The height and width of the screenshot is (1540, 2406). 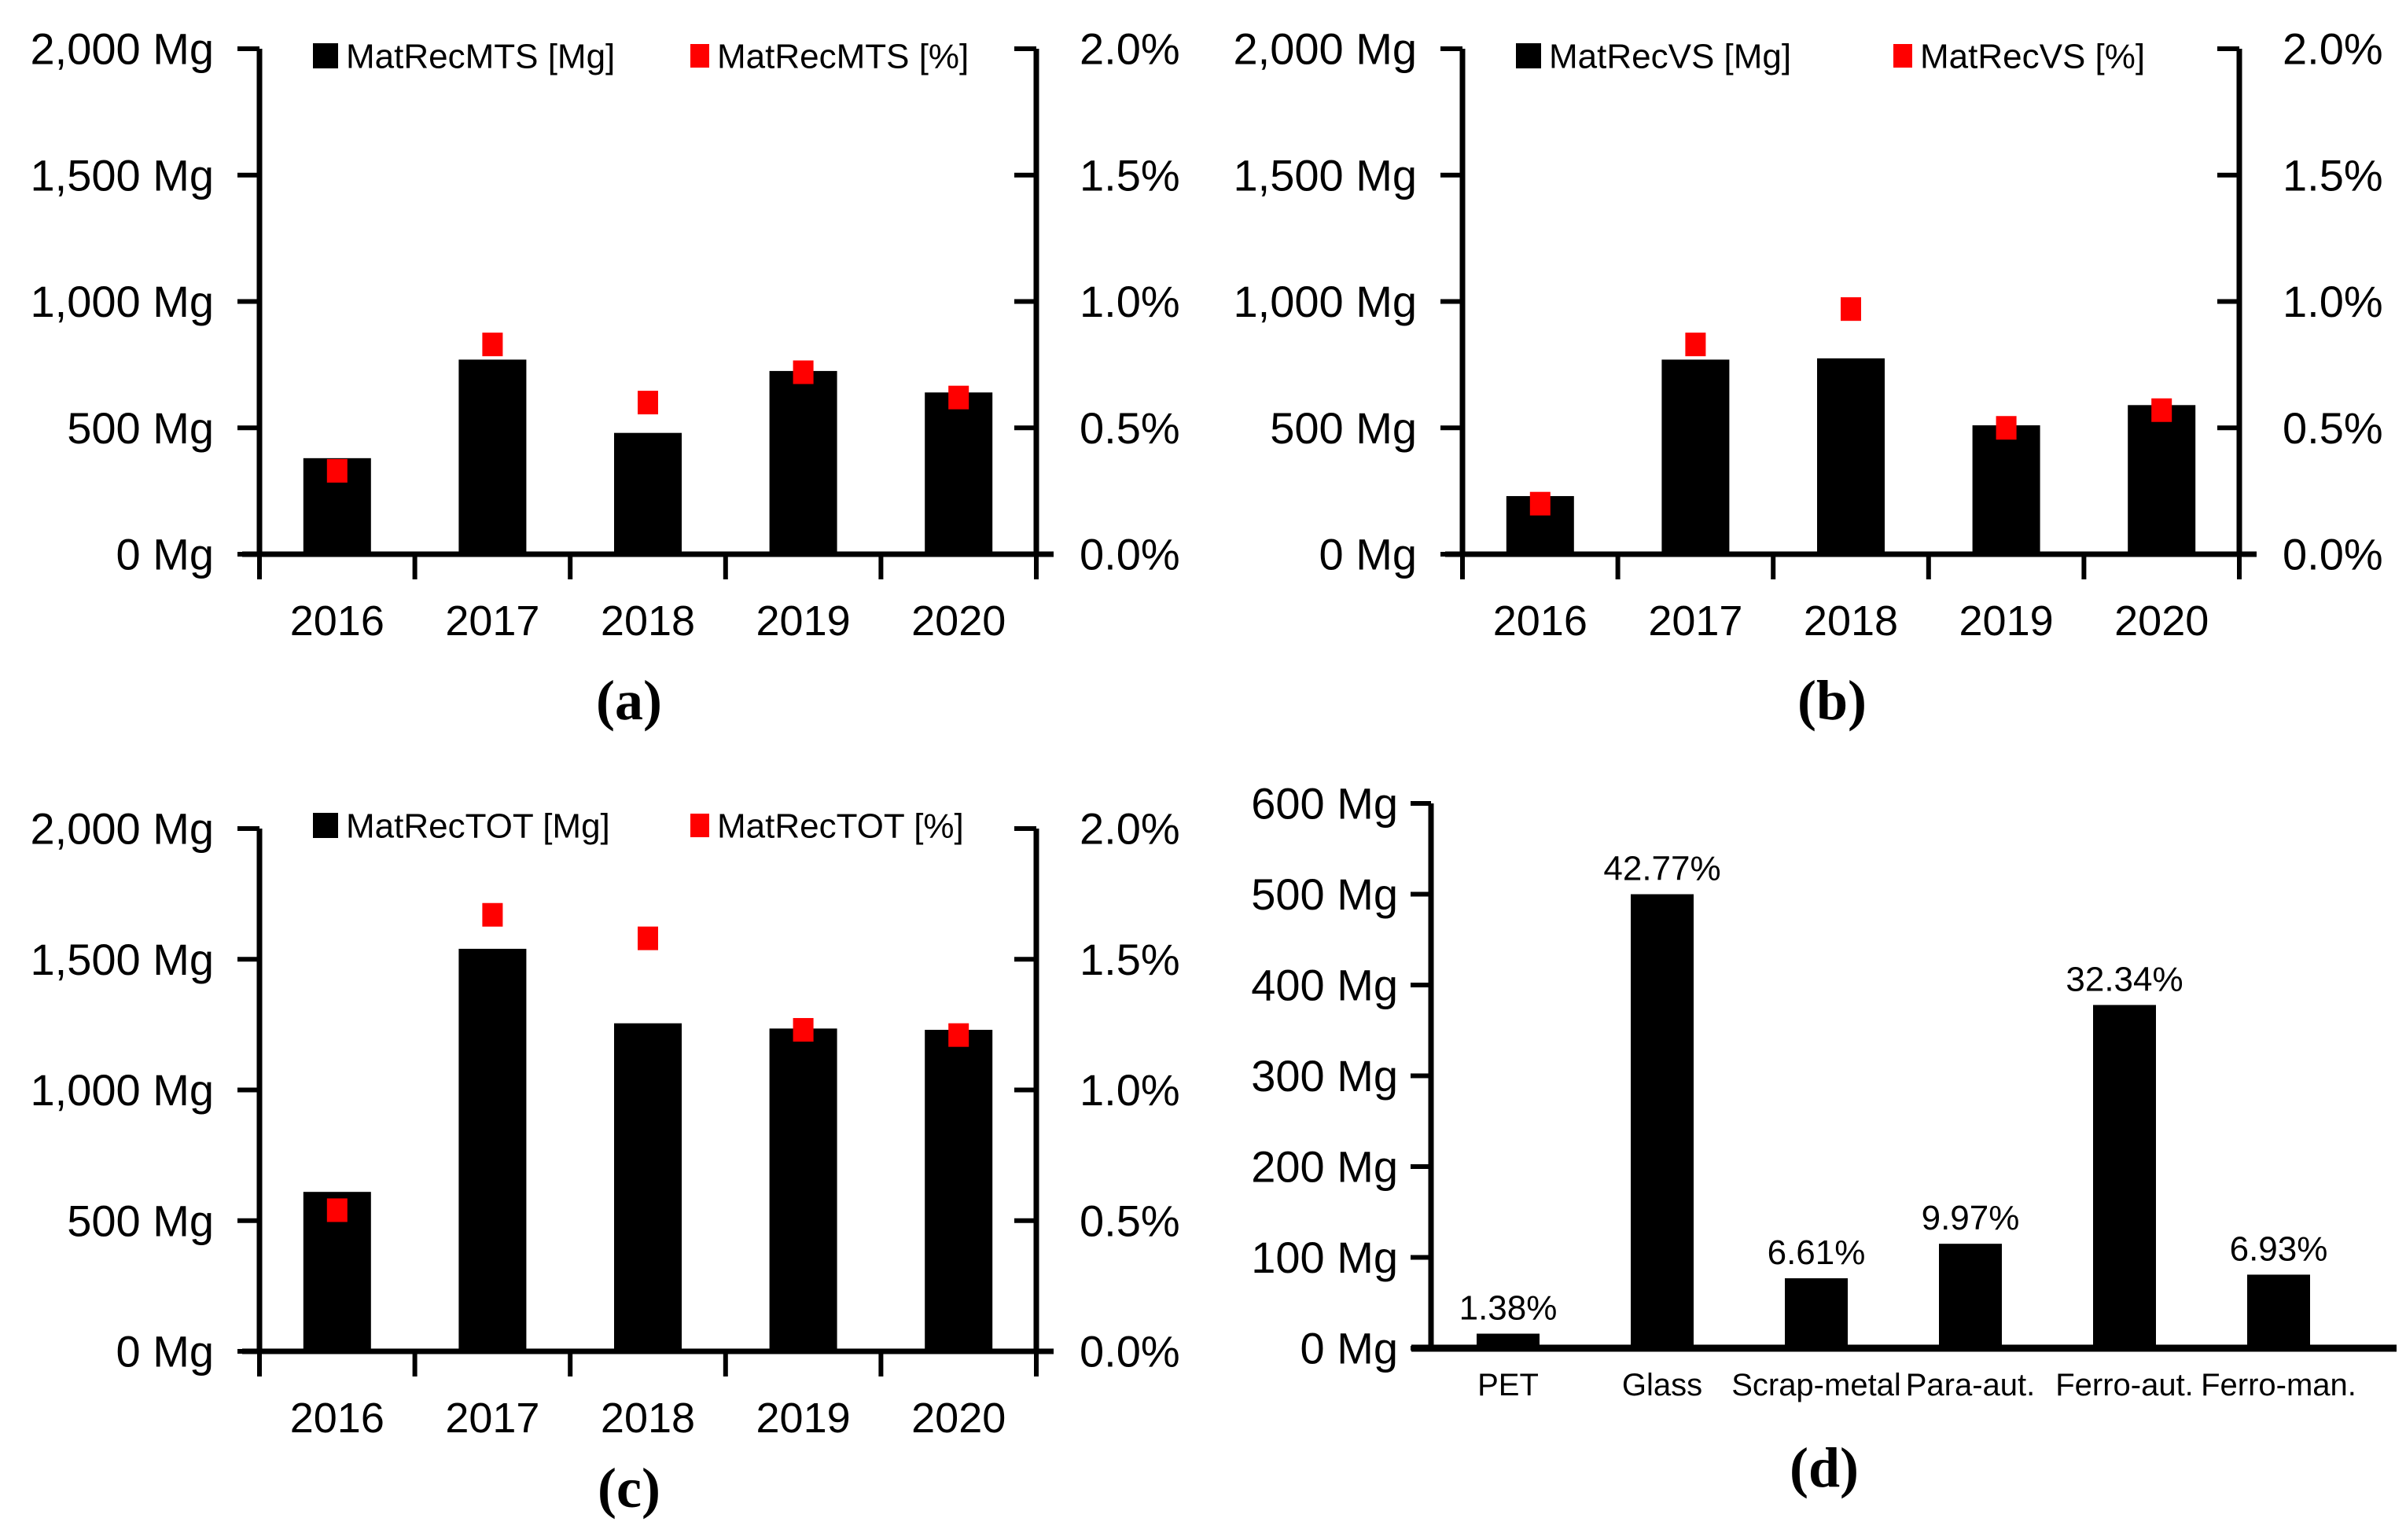 I want to click on bar-b-2020, so click(x=2162, y=480).